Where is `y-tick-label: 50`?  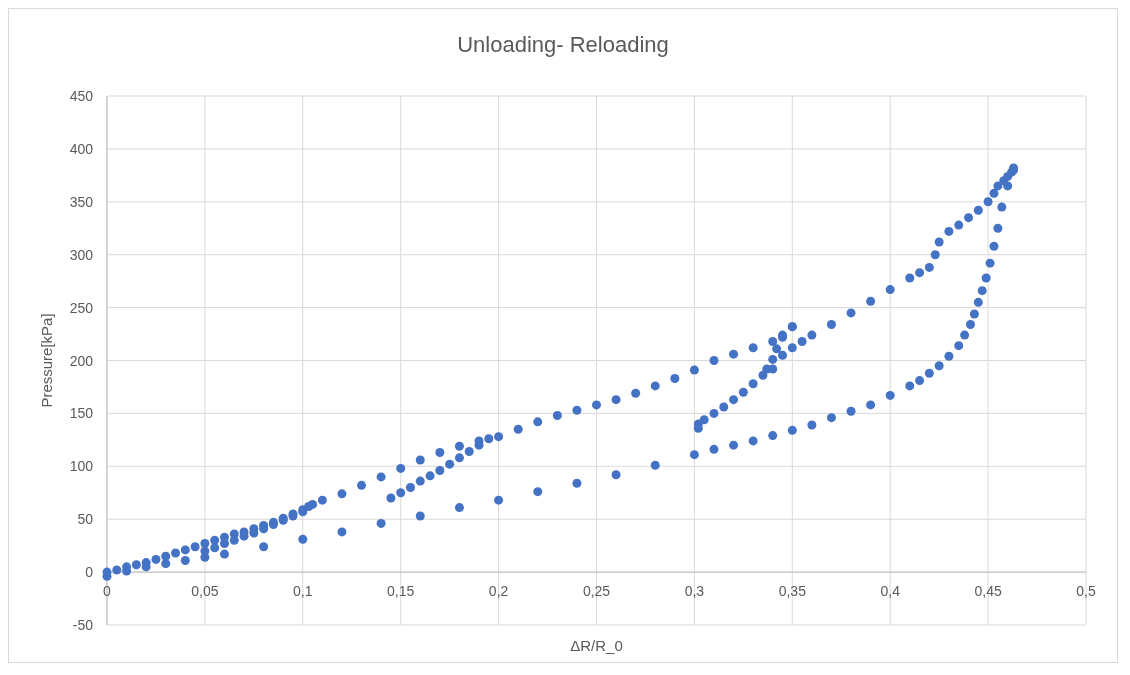 y-tick-label: 50 is located at coordinates (85, 519).